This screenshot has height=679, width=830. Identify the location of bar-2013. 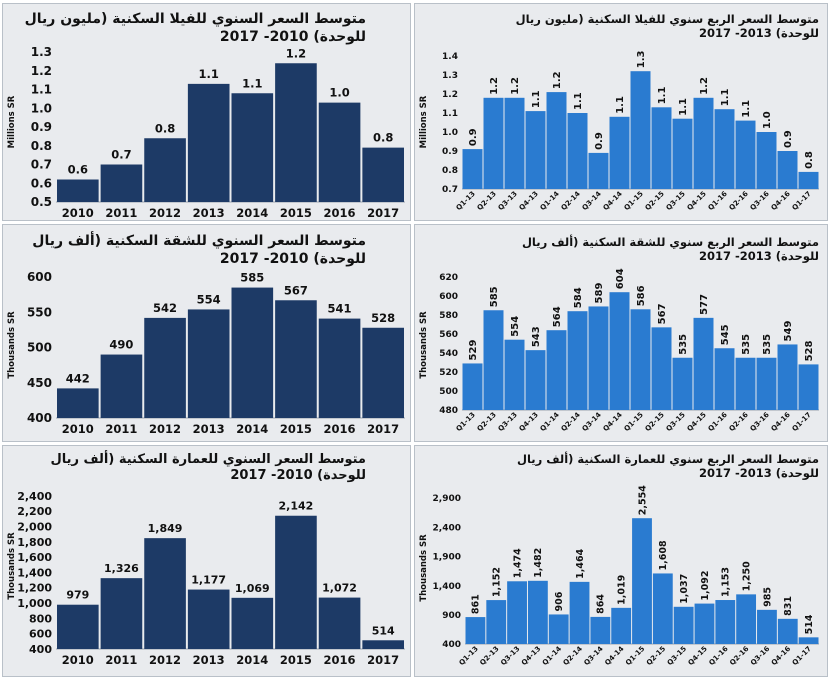
(208, 363).